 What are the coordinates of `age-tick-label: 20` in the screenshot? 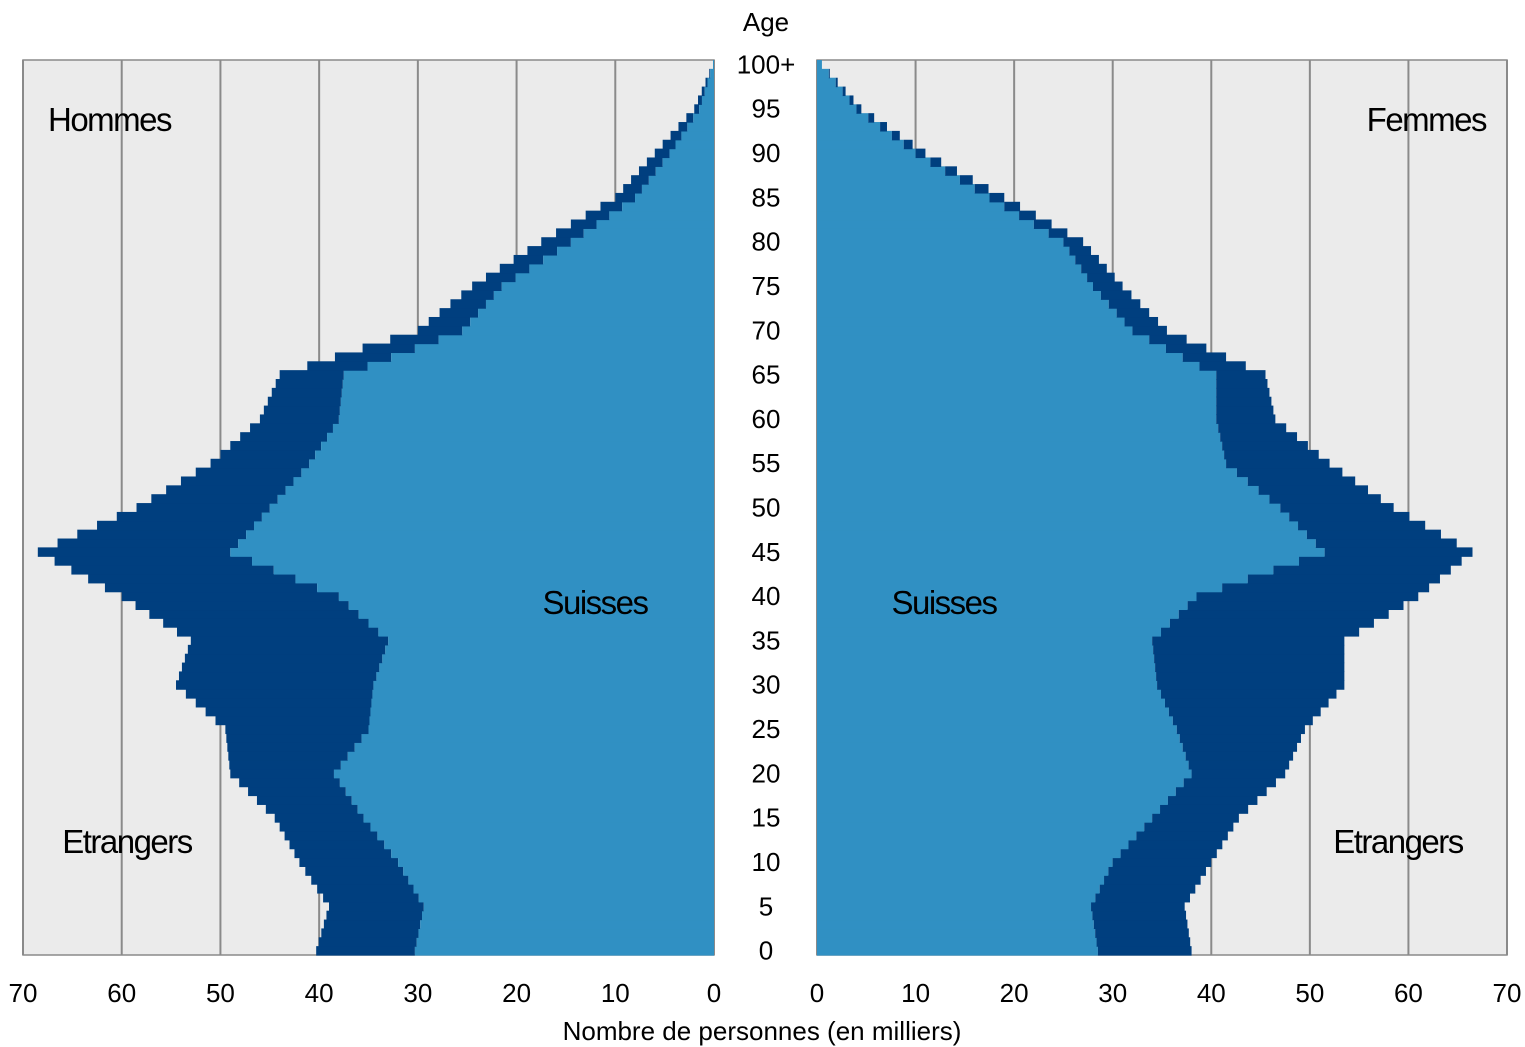 It's located at (766, 773).